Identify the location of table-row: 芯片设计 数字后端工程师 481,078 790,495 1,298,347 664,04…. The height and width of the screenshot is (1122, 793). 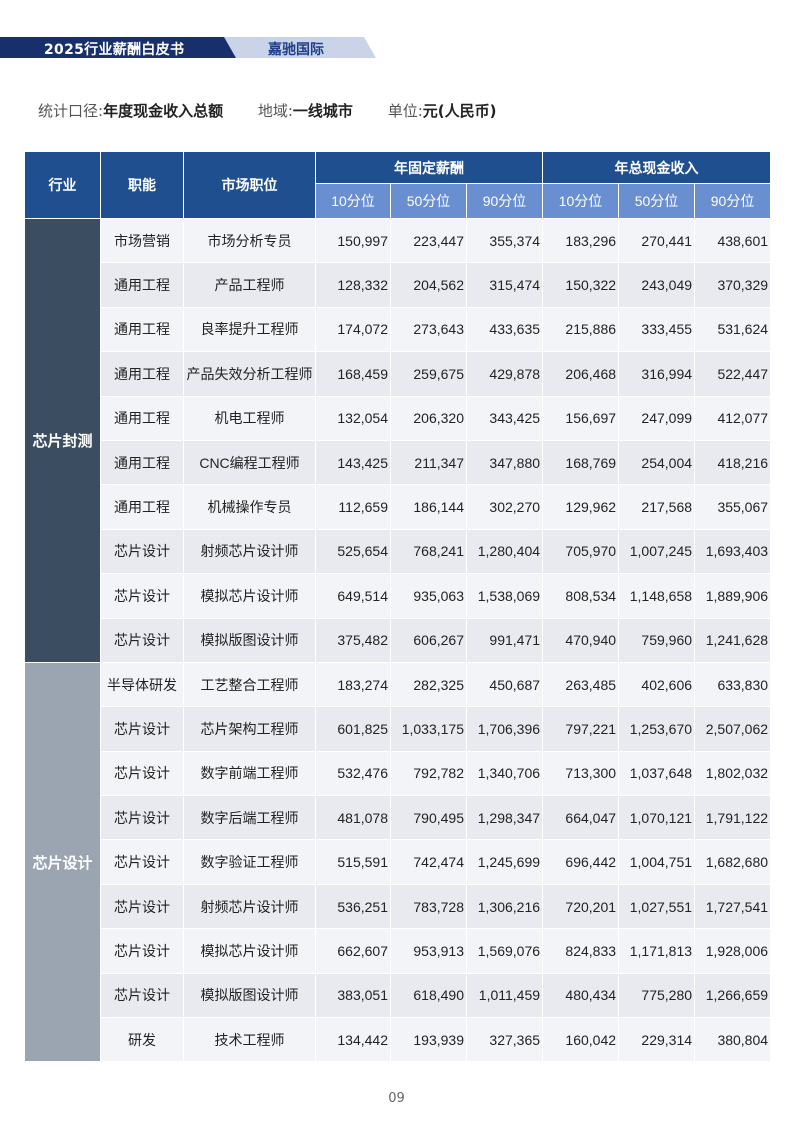
(398, 818).